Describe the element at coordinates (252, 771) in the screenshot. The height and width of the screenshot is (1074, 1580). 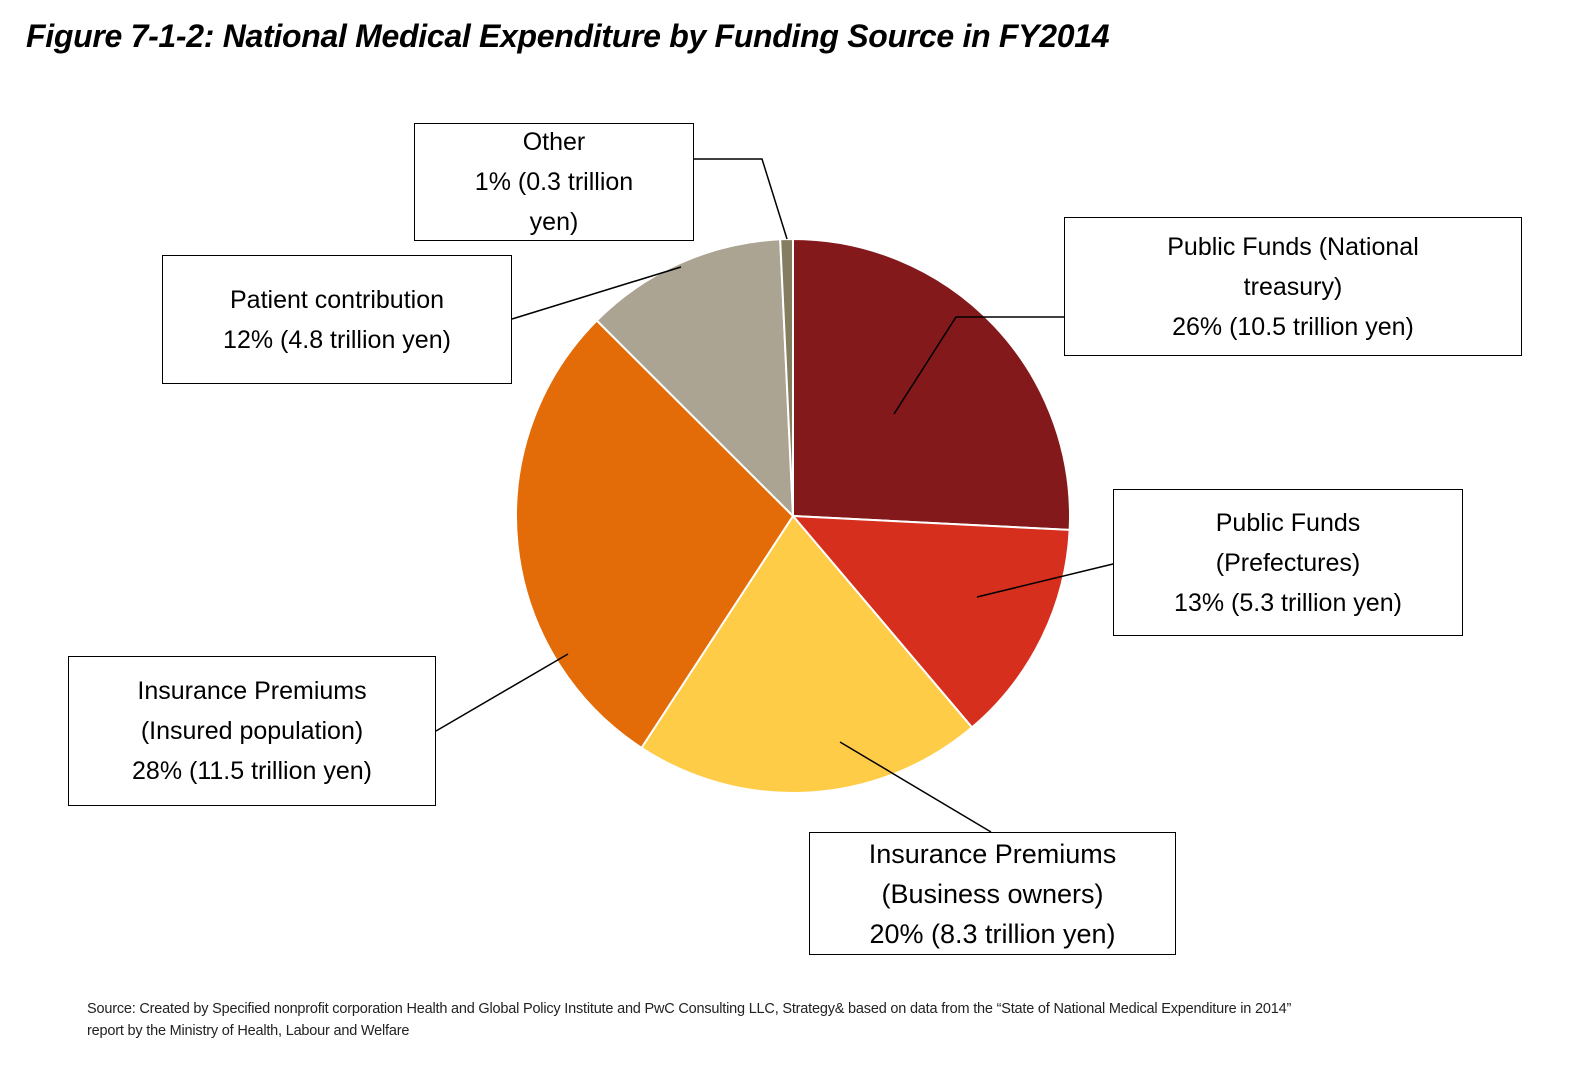
I see `label-line: 28% (11.5 trillion yen)` at that location.